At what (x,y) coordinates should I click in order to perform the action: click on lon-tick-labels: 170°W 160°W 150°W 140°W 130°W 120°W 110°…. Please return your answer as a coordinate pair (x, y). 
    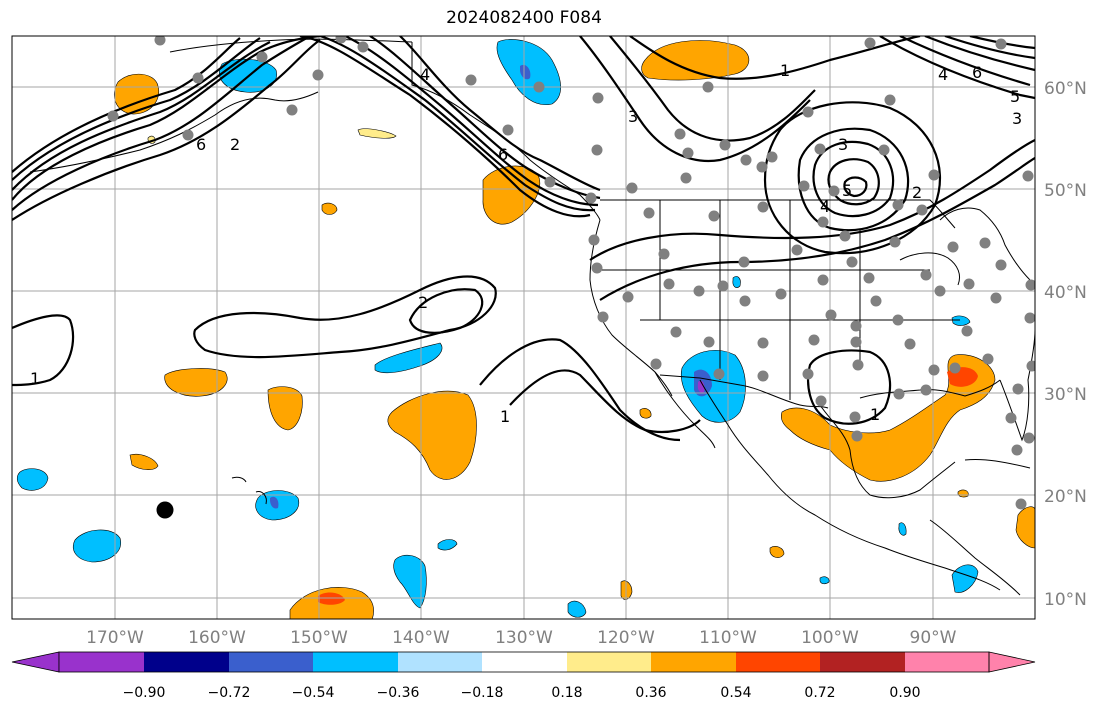
    Looking at the image, I should click on (521, 638).